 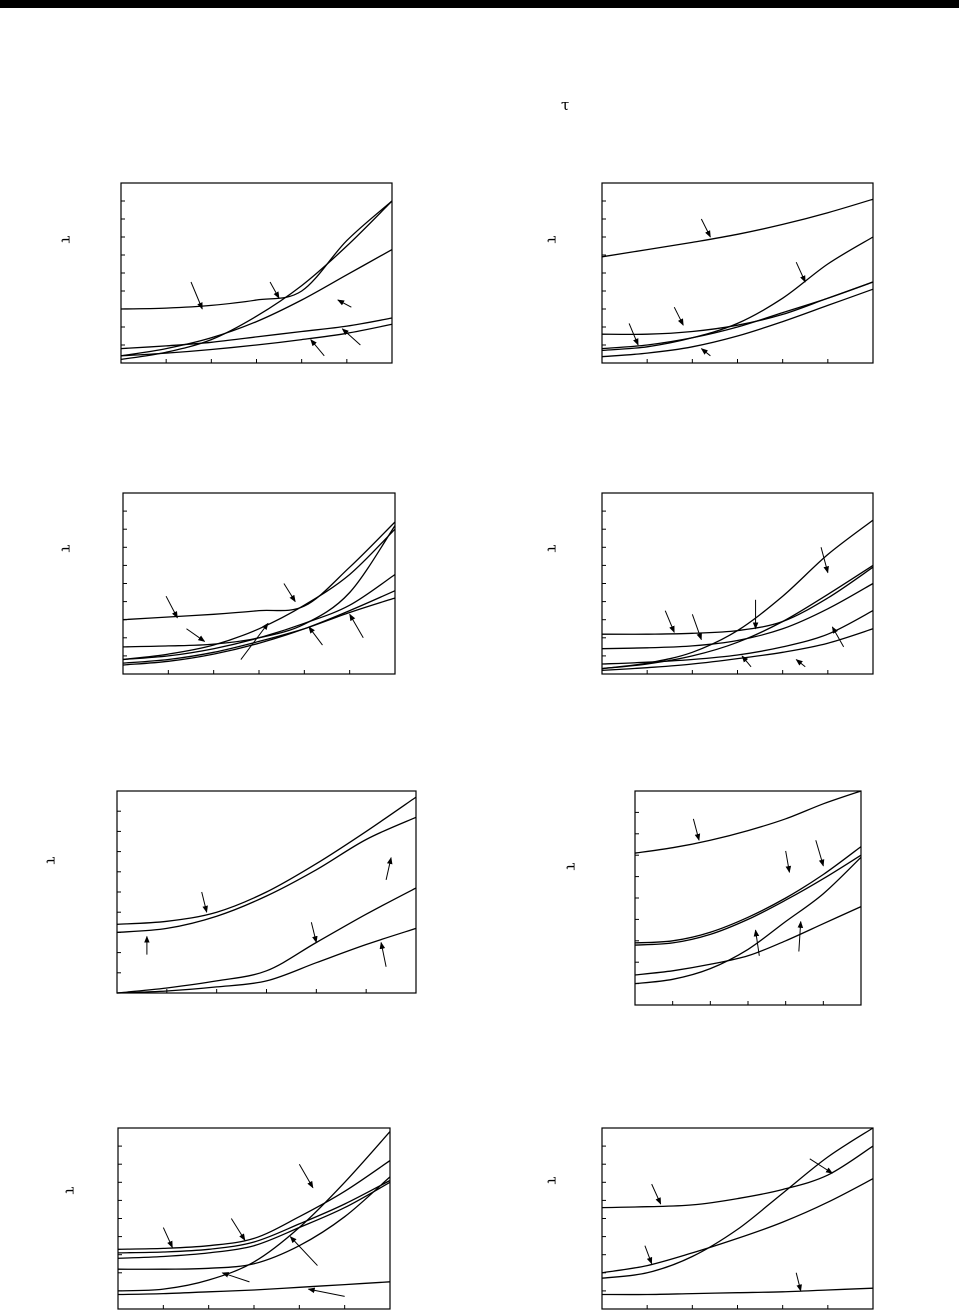 What do you see at coordinates (565, 105) in the screenshot?
I see `header-tau-symbol: τ` at bounding box center [565, 105].